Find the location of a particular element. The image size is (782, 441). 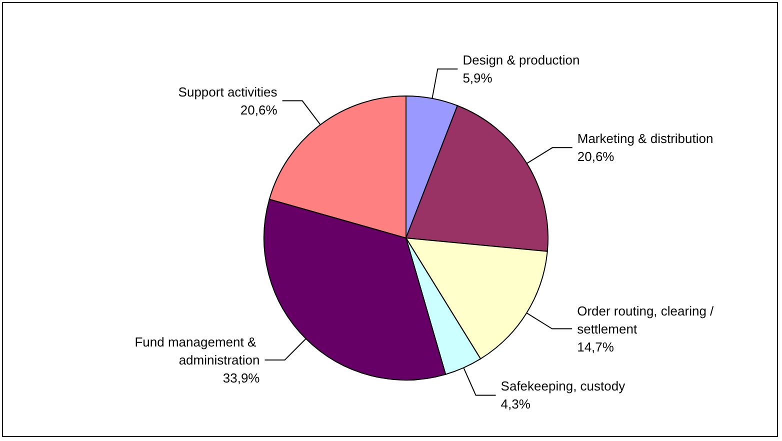

slice-label: Order routing, clearing / settlement is located at coordinates (647, 319).